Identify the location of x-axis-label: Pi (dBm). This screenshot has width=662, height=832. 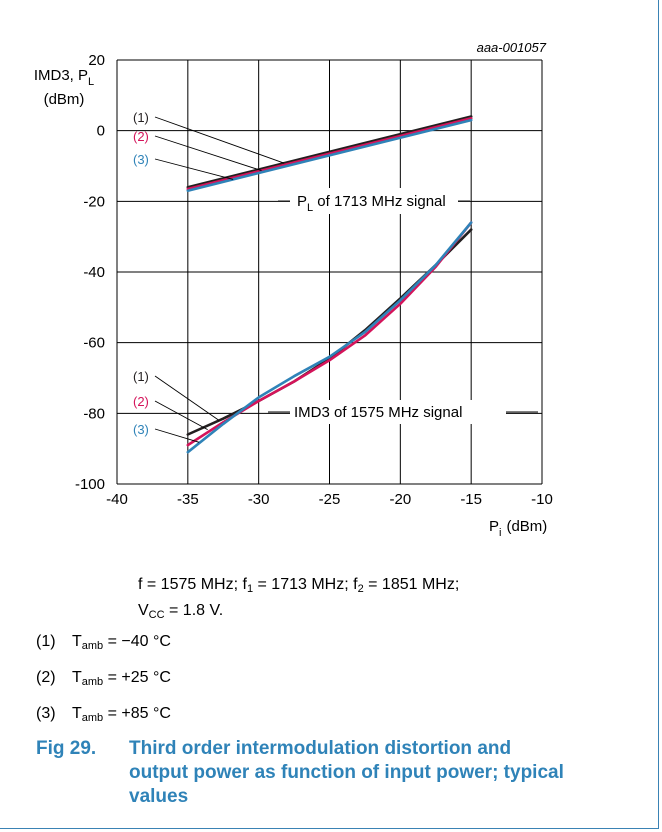
(518, 528).